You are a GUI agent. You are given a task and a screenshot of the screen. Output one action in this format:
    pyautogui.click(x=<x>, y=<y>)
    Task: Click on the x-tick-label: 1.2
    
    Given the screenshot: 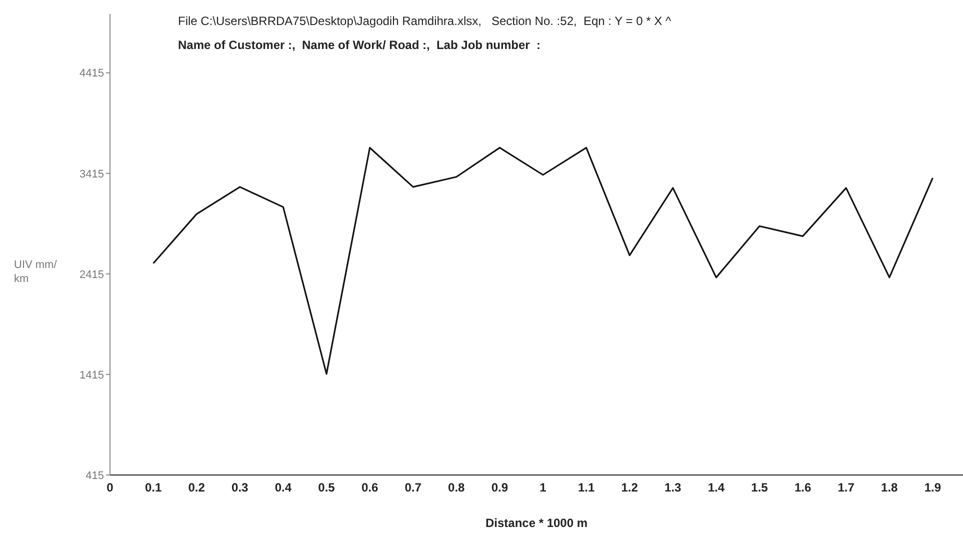 What is the action you would take?
    pyautogui.click(x=629, y=487)
    